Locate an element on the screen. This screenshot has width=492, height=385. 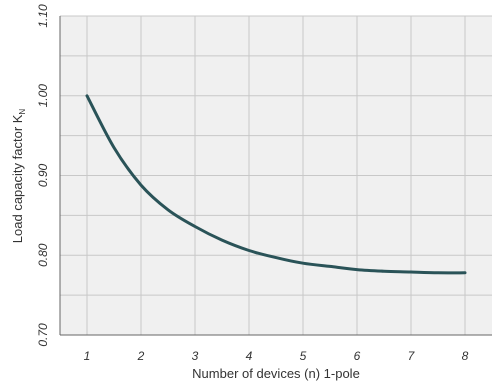
y-tick-label: 0.80 is located at coordinates (43, 255).